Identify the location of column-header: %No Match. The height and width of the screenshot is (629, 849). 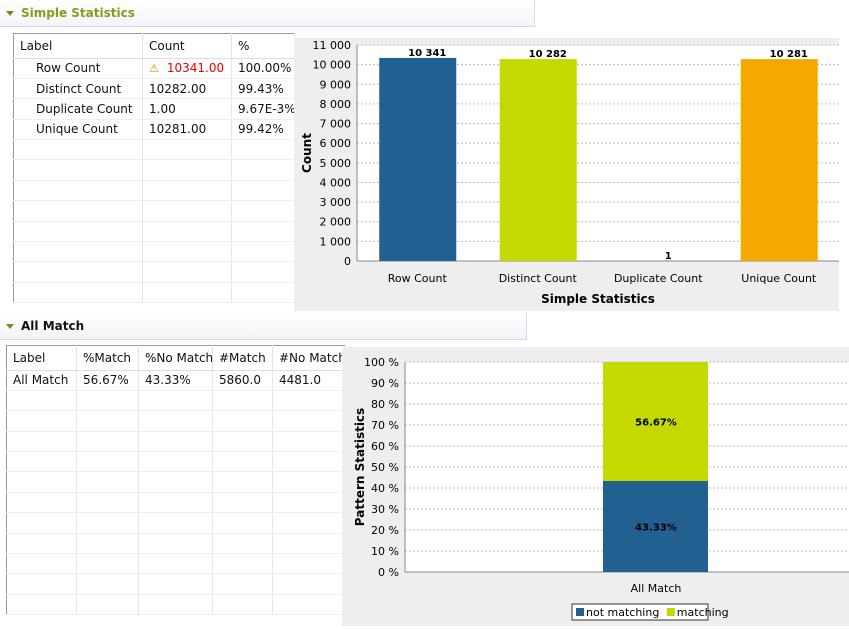
(176, 358).